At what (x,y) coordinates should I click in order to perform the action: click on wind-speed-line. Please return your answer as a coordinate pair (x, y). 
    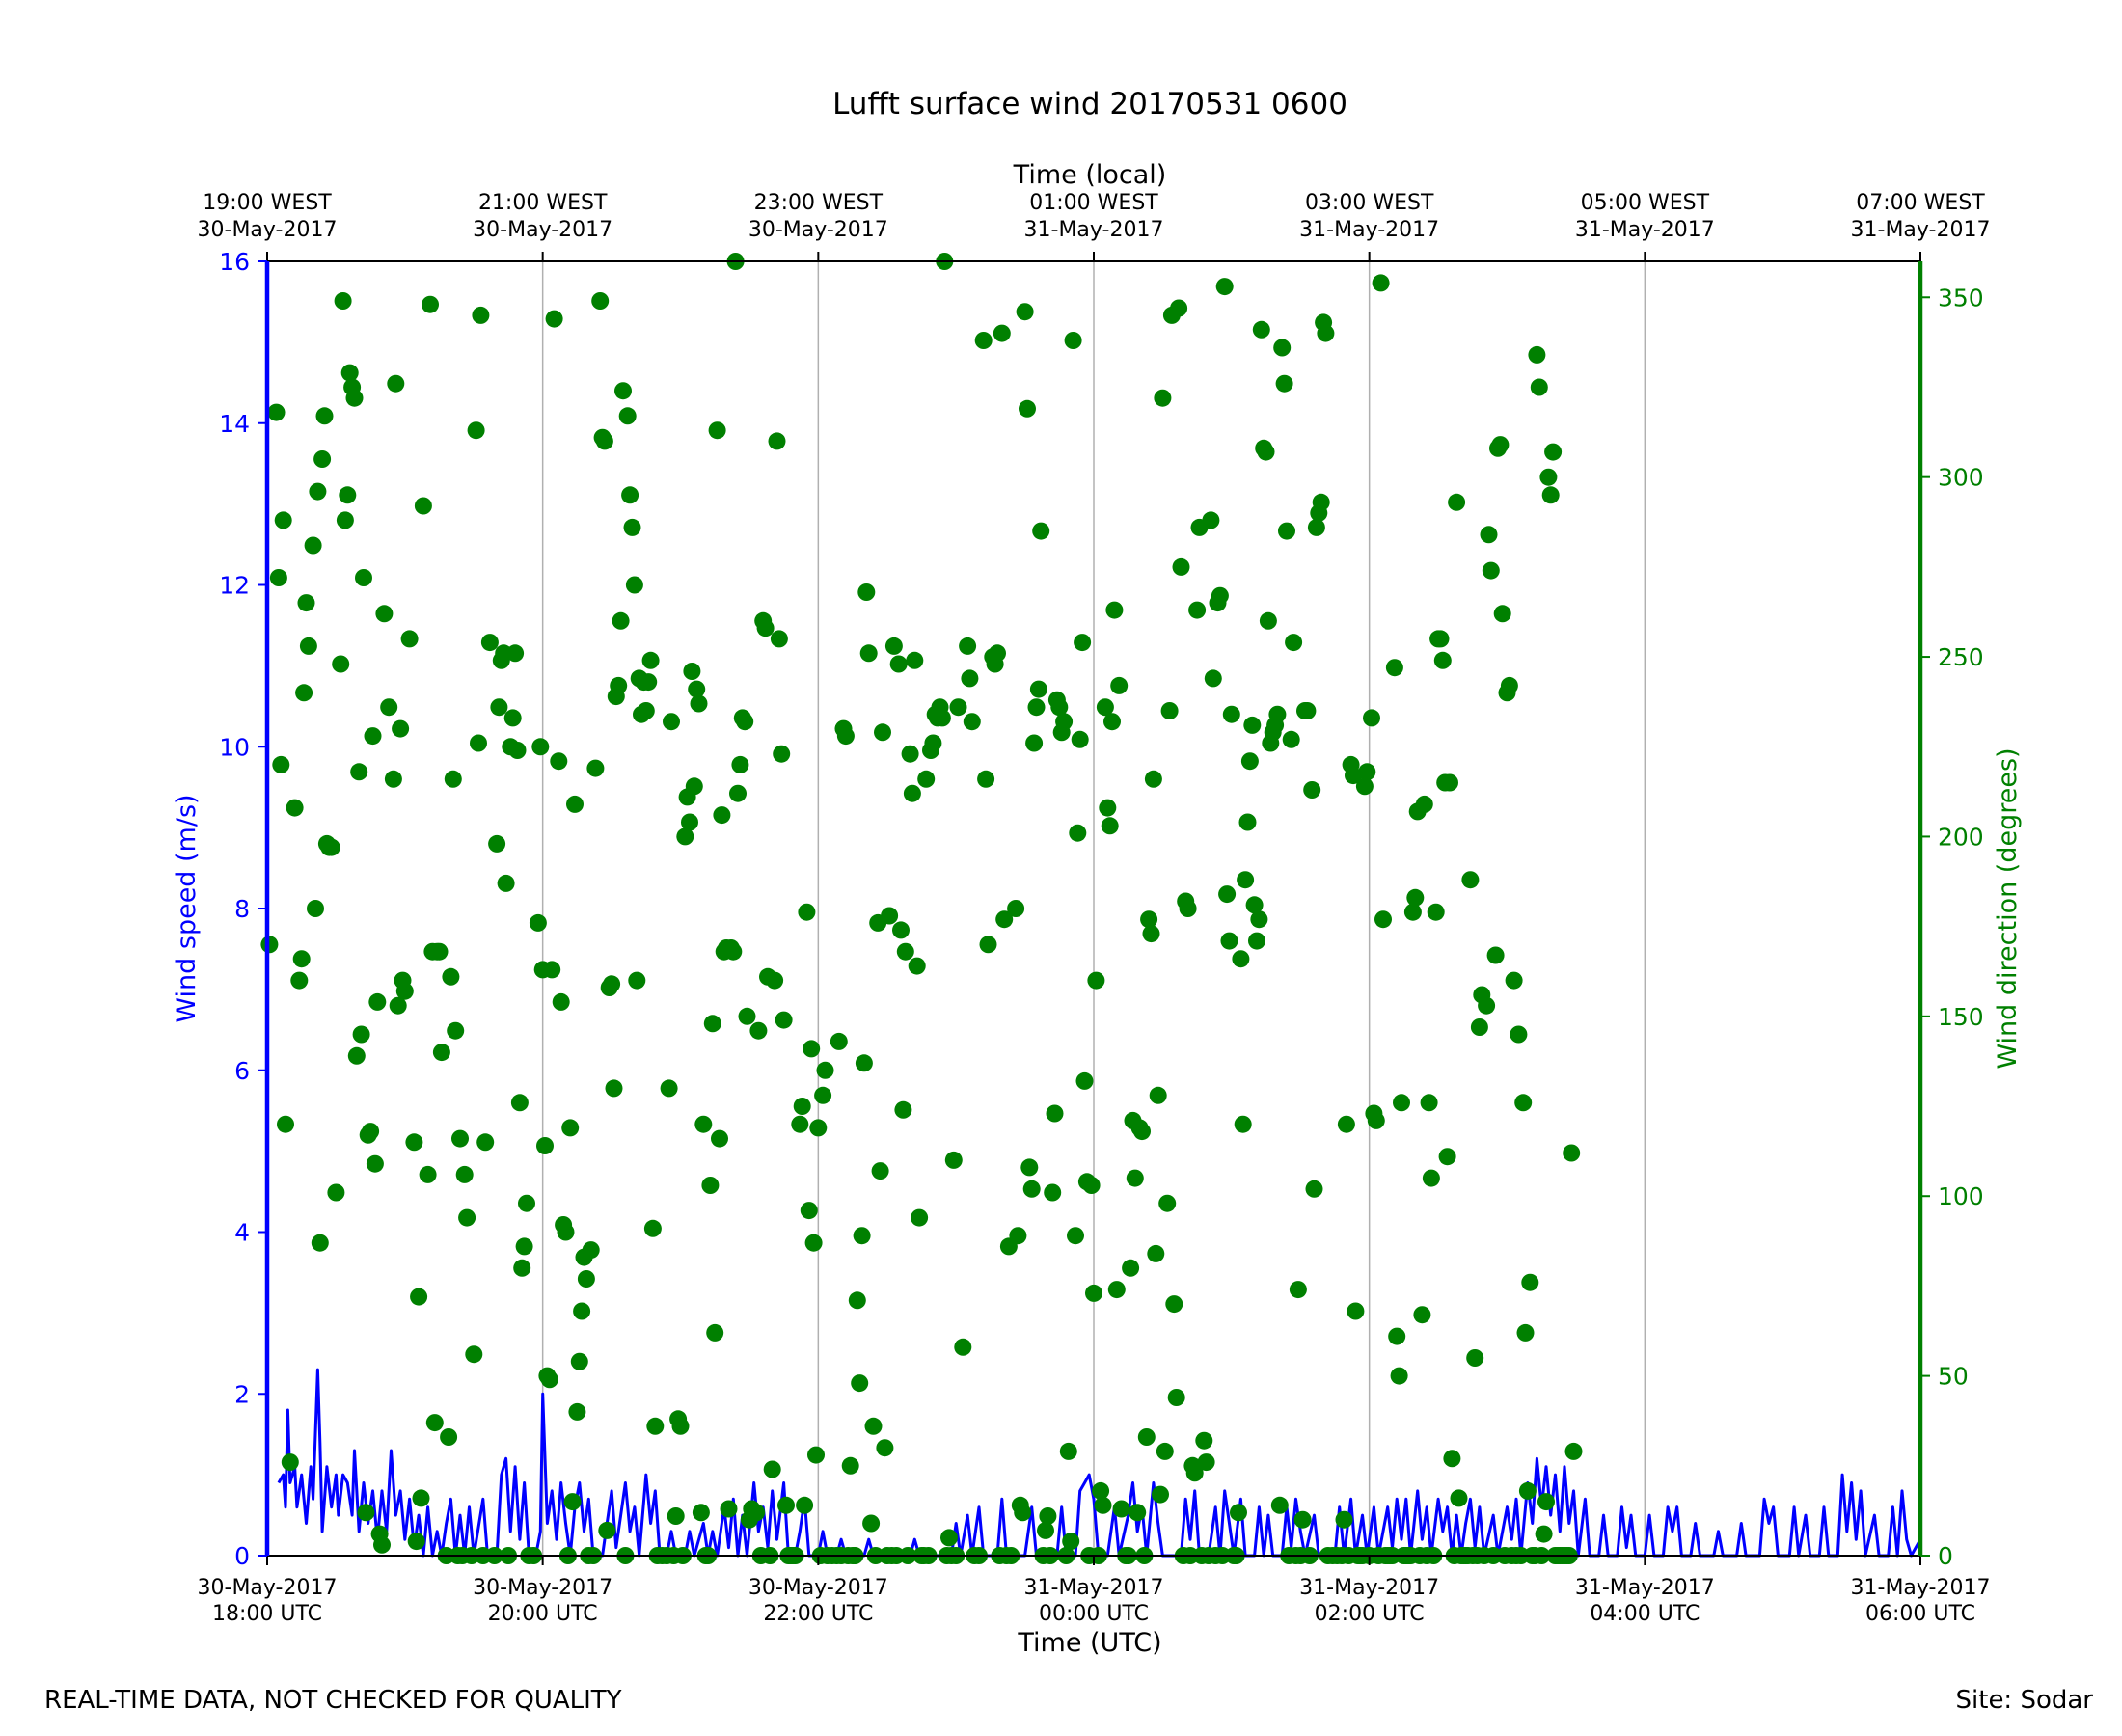
    Looking at the image, I should click on (1100, 1463).